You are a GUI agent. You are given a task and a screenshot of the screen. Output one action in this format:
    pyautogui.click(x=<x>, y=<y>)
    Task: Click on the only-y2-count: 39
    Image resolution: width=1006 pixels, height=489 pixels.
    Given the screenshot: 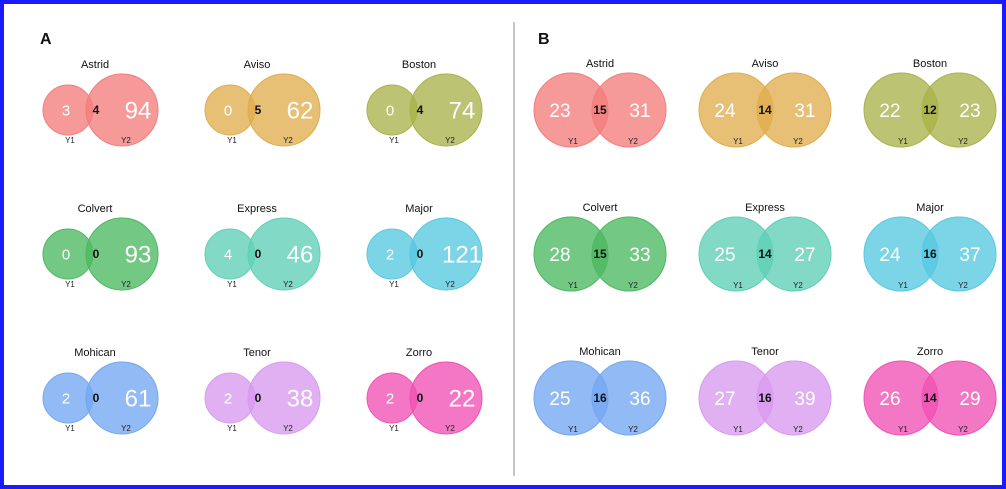 What is the action you would take?
    pyautogui.click(x=804, y=399)
    